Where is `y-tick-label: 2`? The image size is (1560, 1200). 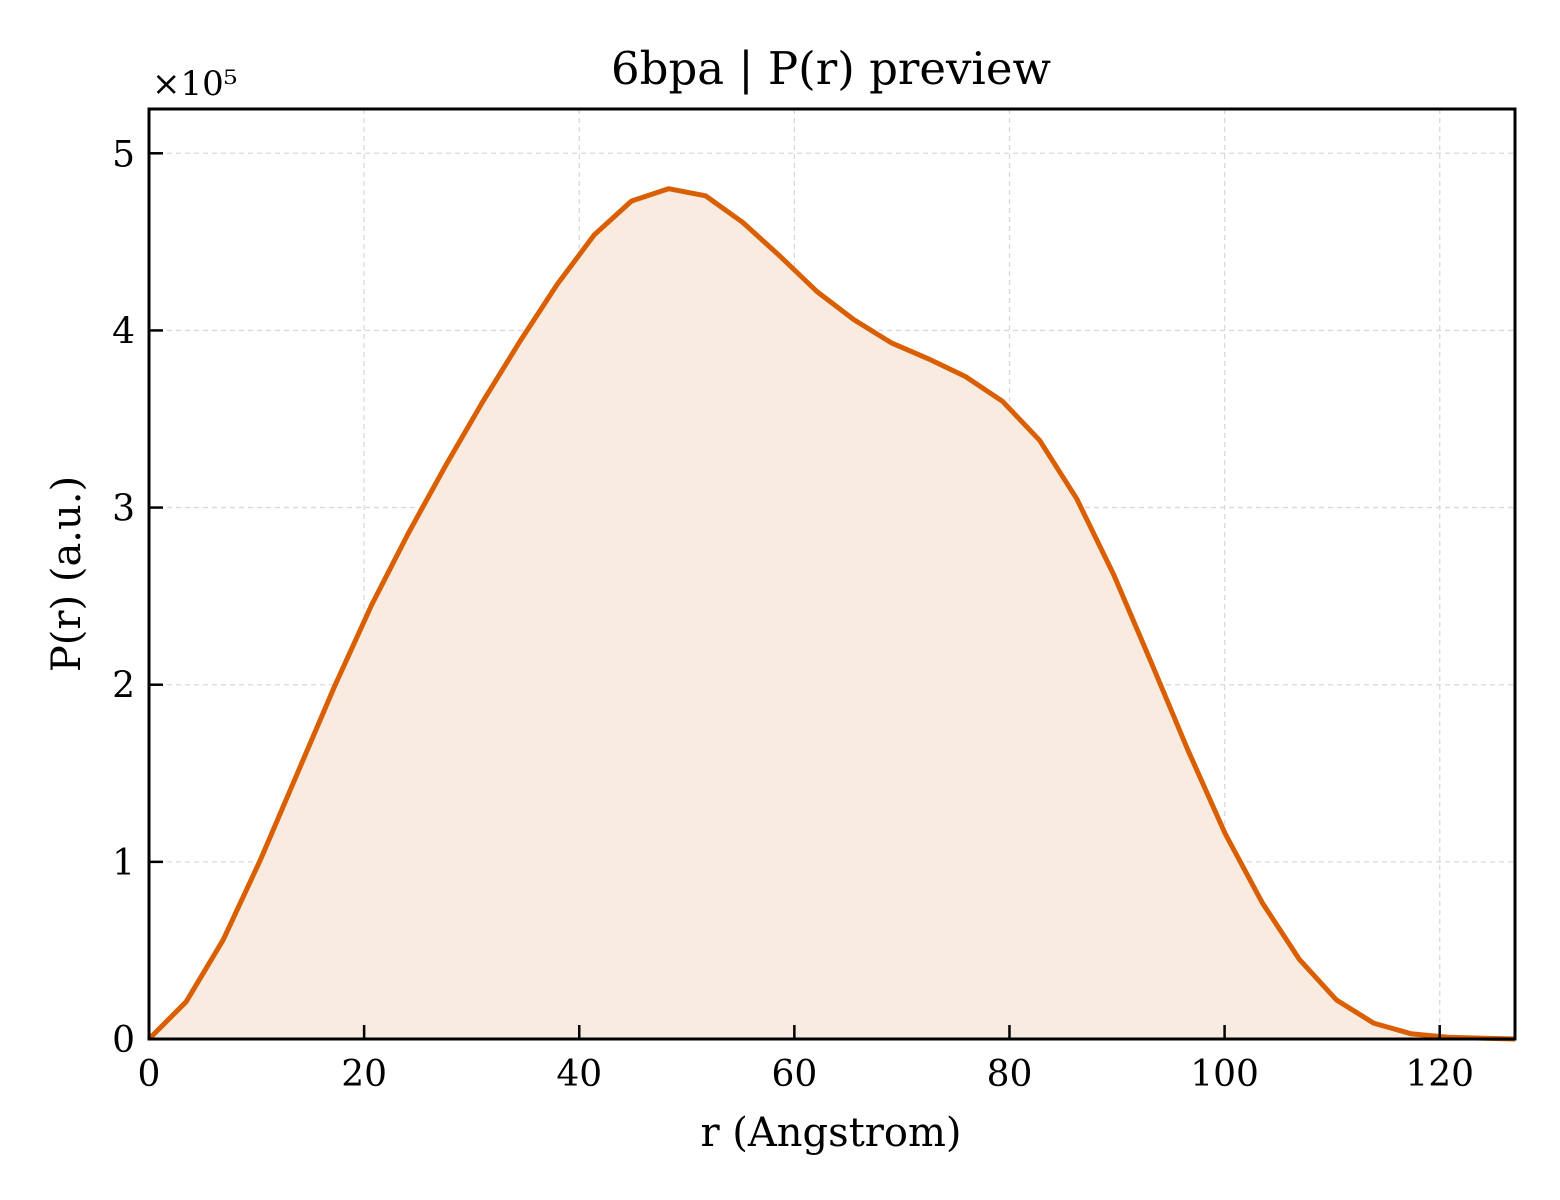 y-tick-label: 2 is located at coordinates (123, 686).